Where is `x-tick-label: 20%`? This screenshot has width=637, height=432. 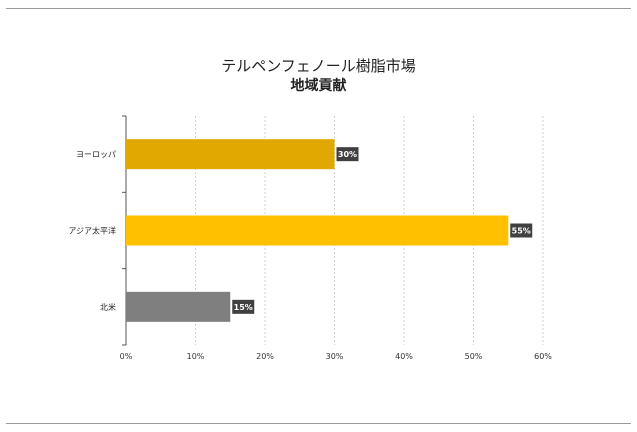
x-tick-label: 20% is located at coordinates (265, 356).